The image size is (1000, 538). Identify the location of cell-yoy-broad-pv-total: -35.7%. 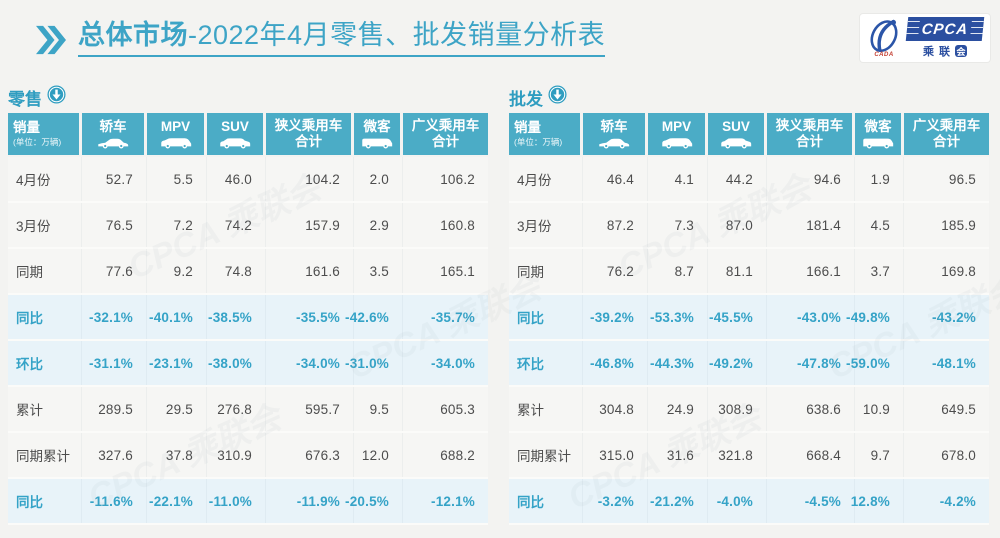
(453, 317).